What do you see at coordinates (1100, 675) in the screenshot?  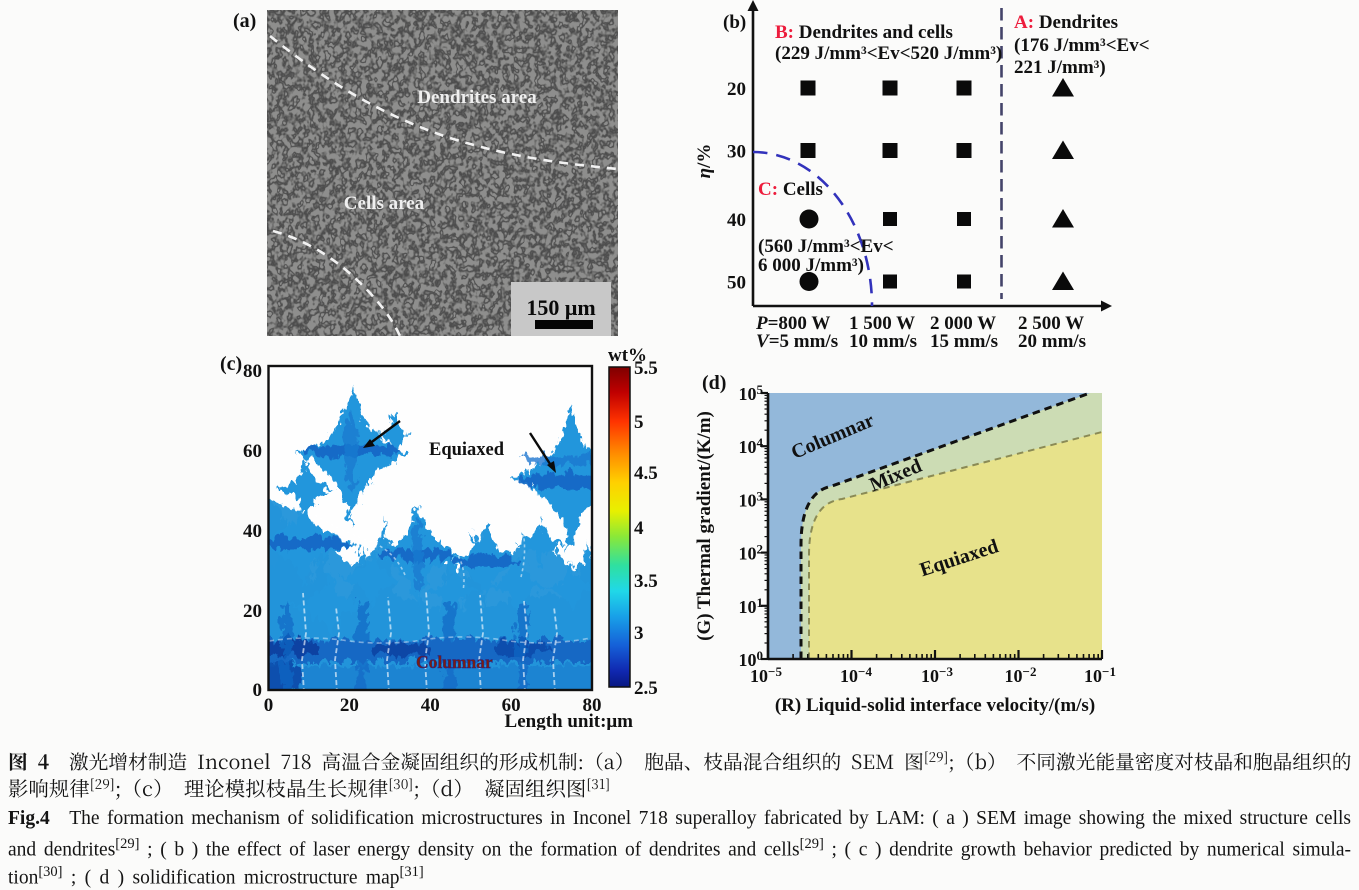 I see `svg-text: 10⁻¹` at bounding box center [1100, 675].